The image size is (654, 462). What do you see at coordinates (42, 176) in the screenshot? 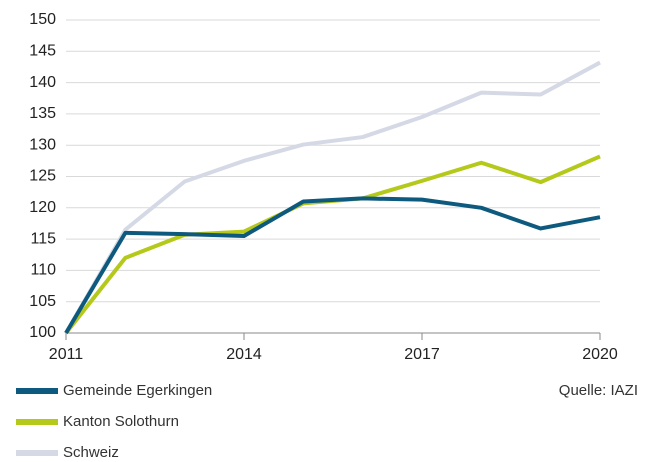
I see `y-tick-label: 125` at bounding box center [42, 176].